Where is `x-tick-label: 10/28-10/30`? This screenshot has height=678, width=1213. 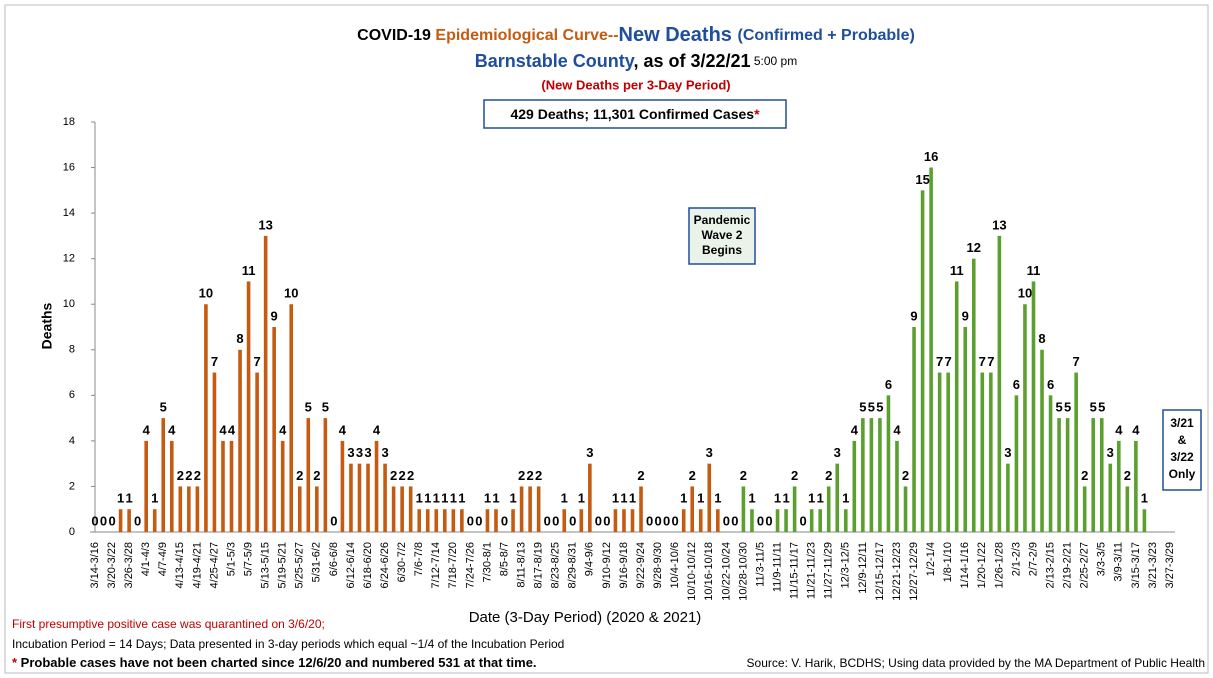 x-tick-label: 10/28-10/30 is located at coordinates (743, 571).